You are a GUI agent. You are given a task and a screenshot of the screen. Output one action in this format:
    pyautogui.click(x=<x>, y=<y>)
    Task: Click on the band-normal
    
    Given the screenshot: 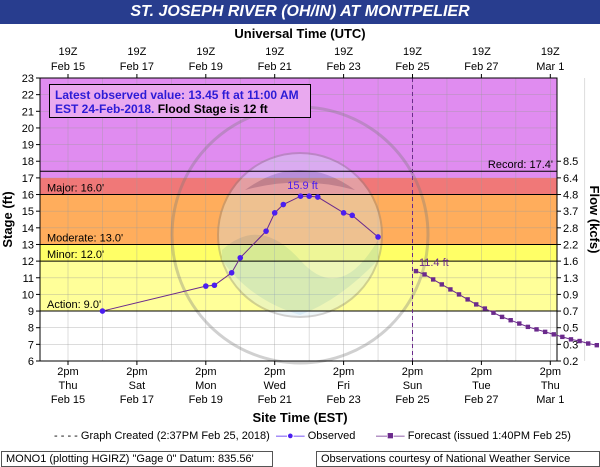 What is the action you would take?
    pyautogui.click(x=298, y=336)
    